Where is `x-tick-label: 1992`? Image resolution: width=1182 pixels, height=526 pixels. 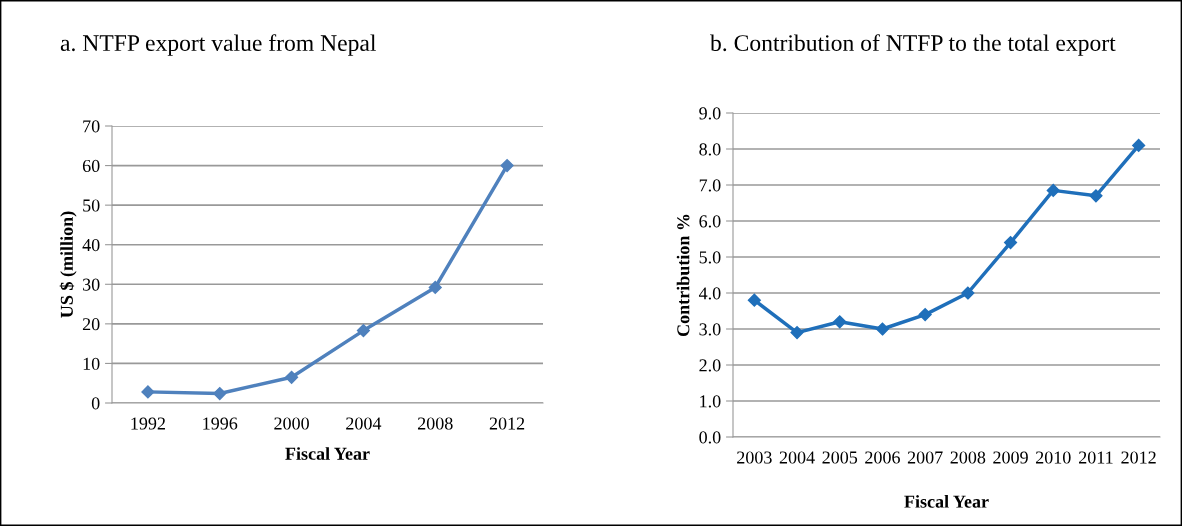 x-tick-label: 1992 is located at coordinates (148, 423).